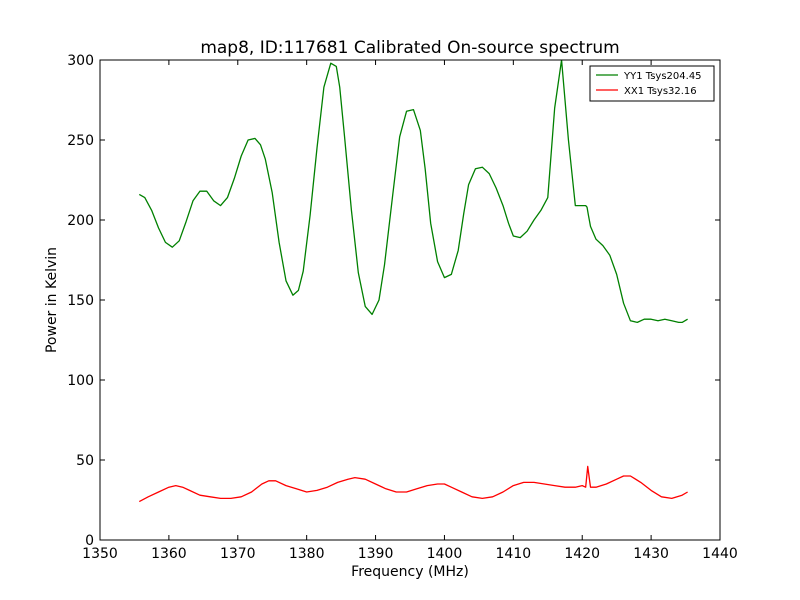 The width and height of the screenshot is (800, 600). I want to click on x-tick-label: 1350, so click(100, 554).